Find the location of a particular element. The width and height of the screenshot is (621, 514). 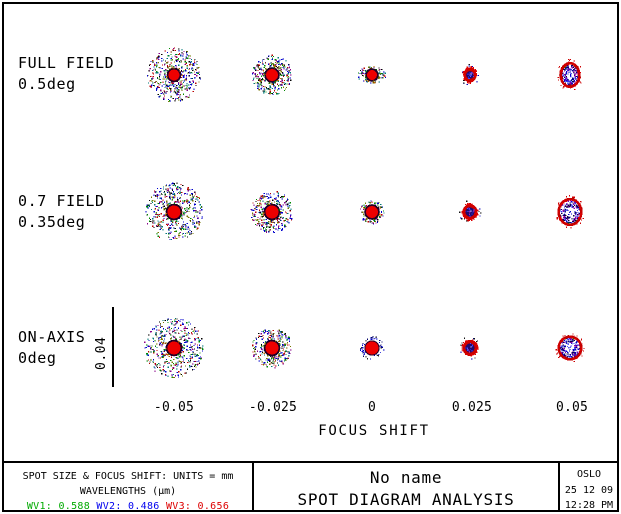

wavelengths-line: WV1: 0.588 WV2: 0.486 WV3: 0.656 is located at coordinates (128, 506).